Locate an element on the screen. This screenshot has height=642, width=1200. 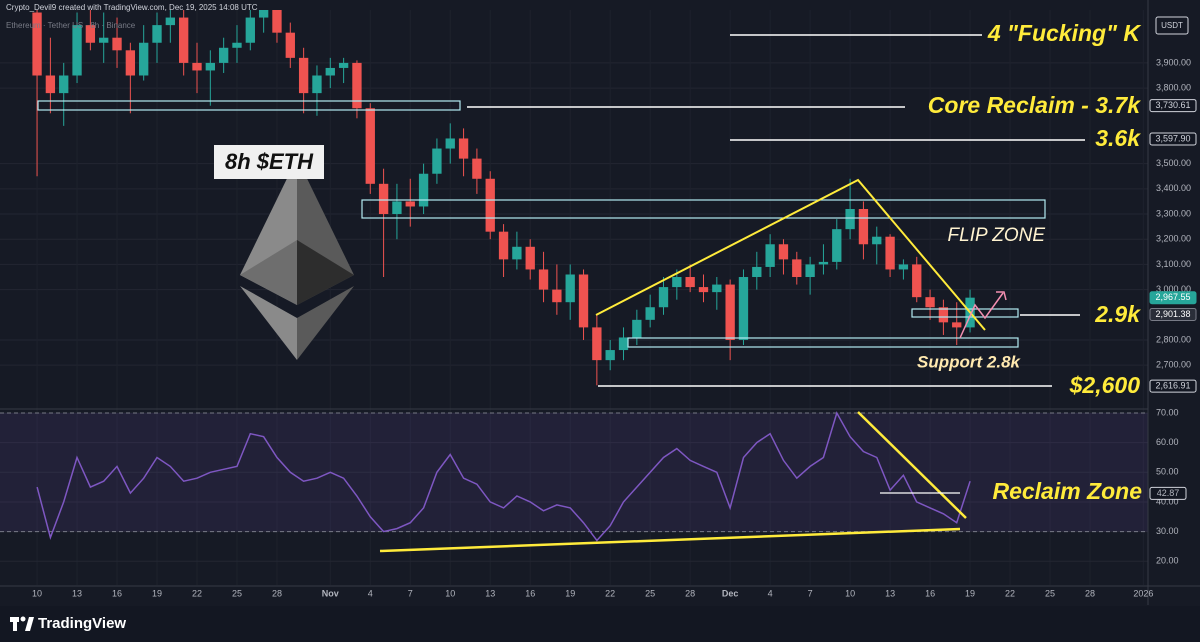
footer is located at coordinates (600, 624).